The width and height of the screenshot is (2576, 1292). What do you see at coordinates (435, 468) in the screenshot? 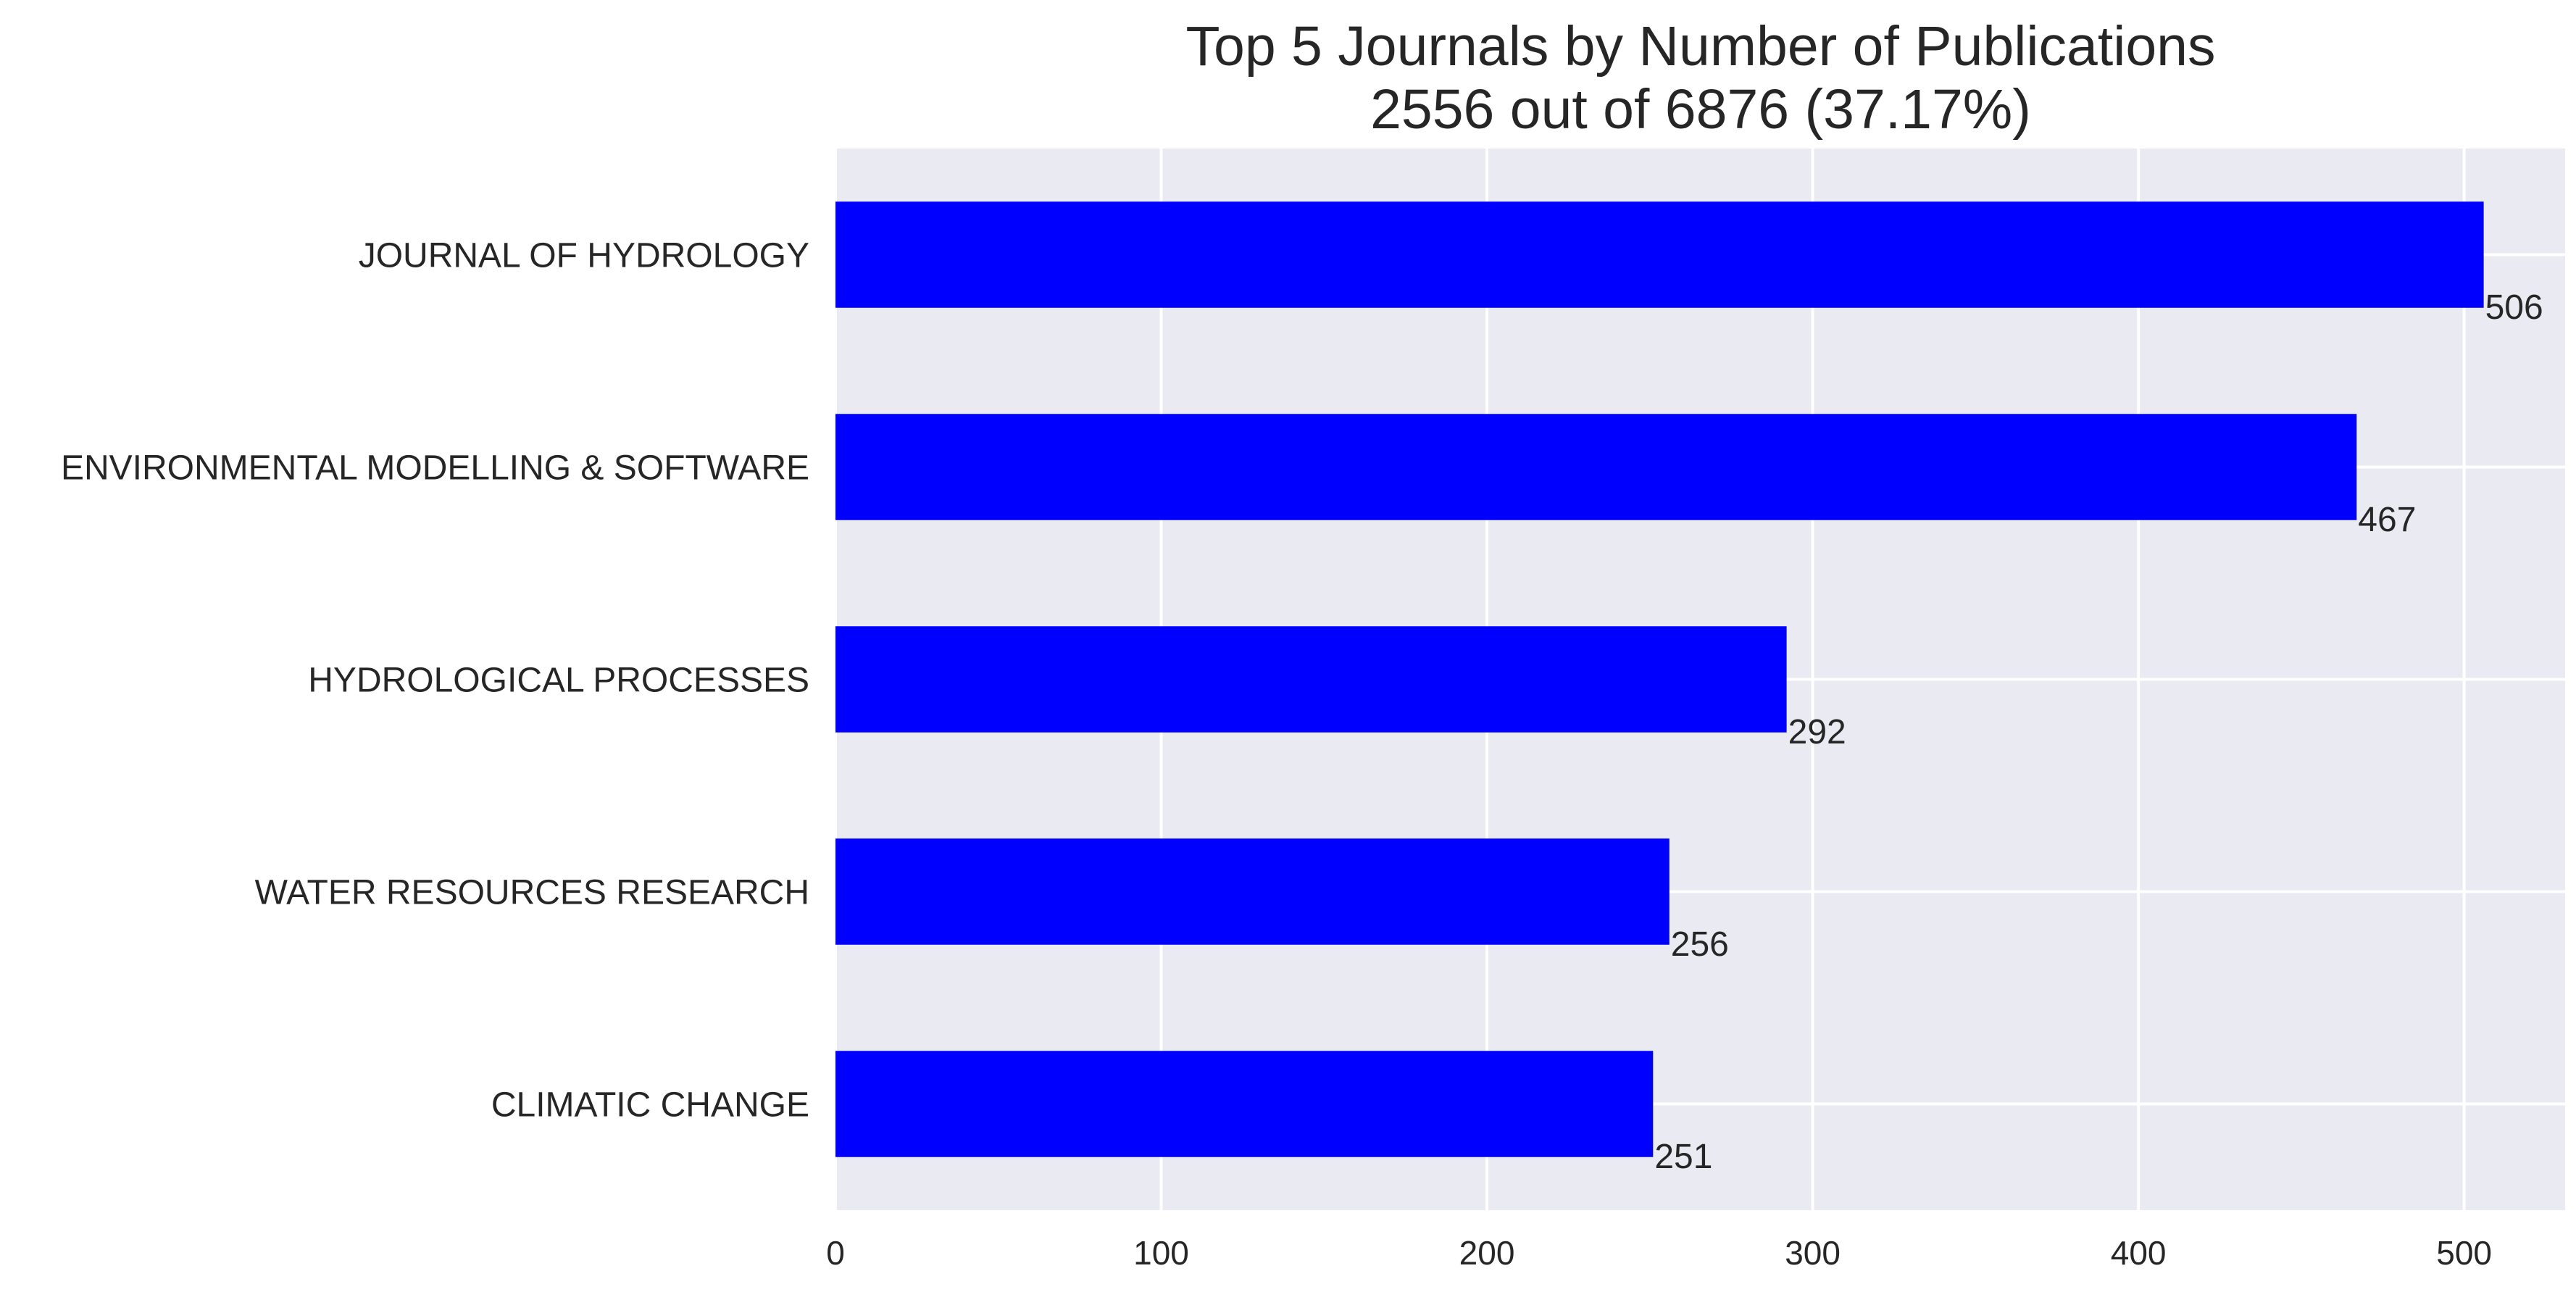
I see `category-label: ENVIRONMENTAL MODELLING & SOFTWARE` at bounding box center [435, 468].